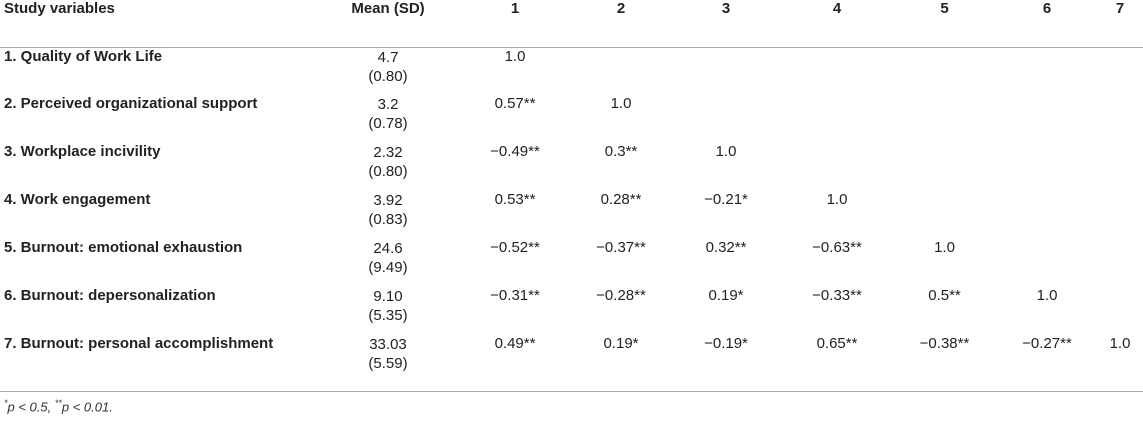 Image resolution: width=1143 pixels, height=422 pixels. What do you see at coordinates (1047, 24) in the screenshot?
I see `header-col-6: 6` at bounding box center [1047, 24].